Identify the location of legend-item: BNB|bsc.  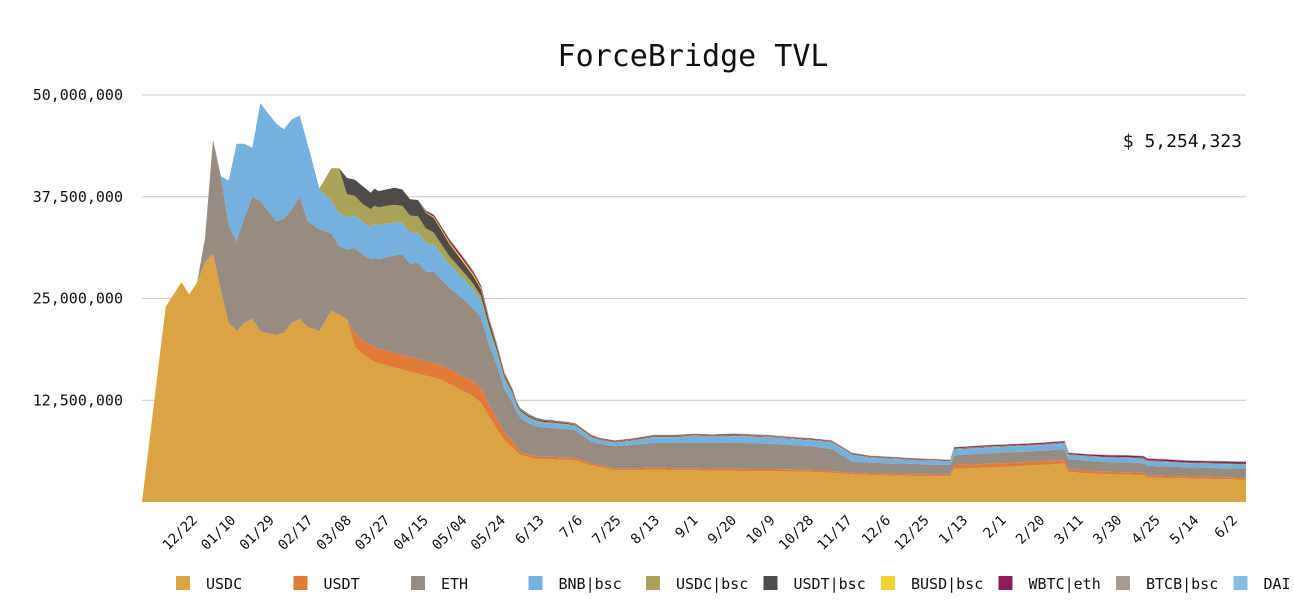
(575, 584).